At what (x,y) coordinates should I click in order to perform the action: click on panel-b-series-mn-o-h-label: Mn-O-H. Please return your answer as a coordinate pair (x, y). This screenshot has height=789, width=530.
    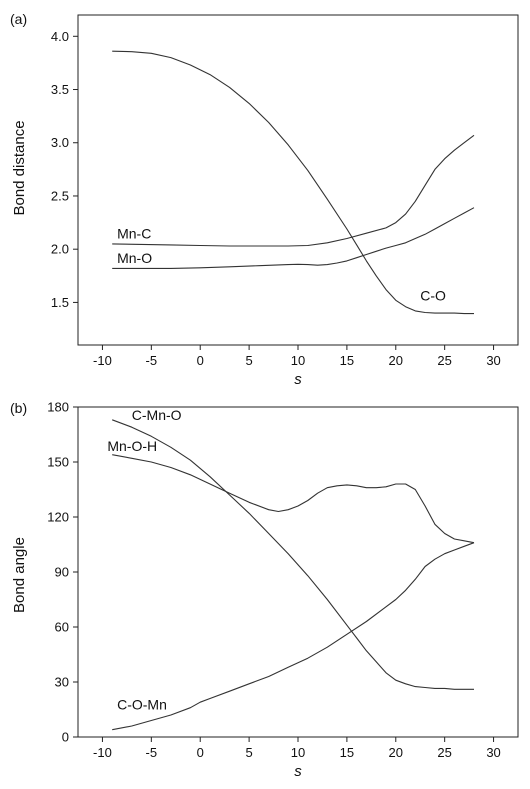
    Looking at the image, I should click on (132, 446).